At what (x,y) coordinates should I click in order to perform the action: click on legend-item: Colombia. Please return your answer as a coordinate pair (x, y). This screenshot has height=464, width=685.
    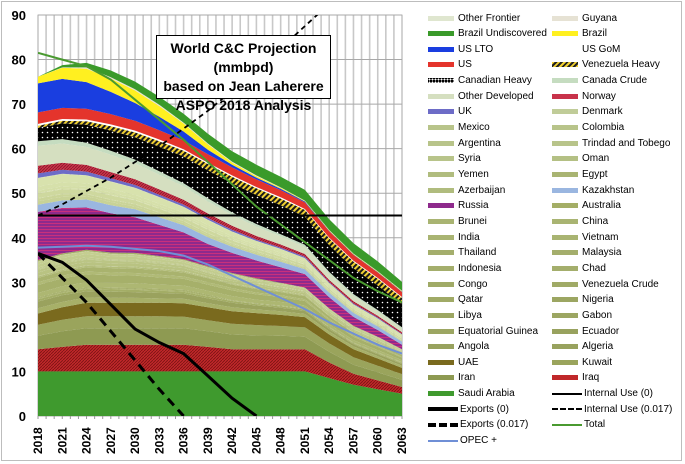
    Looking at the image, I should click on (588, 128).